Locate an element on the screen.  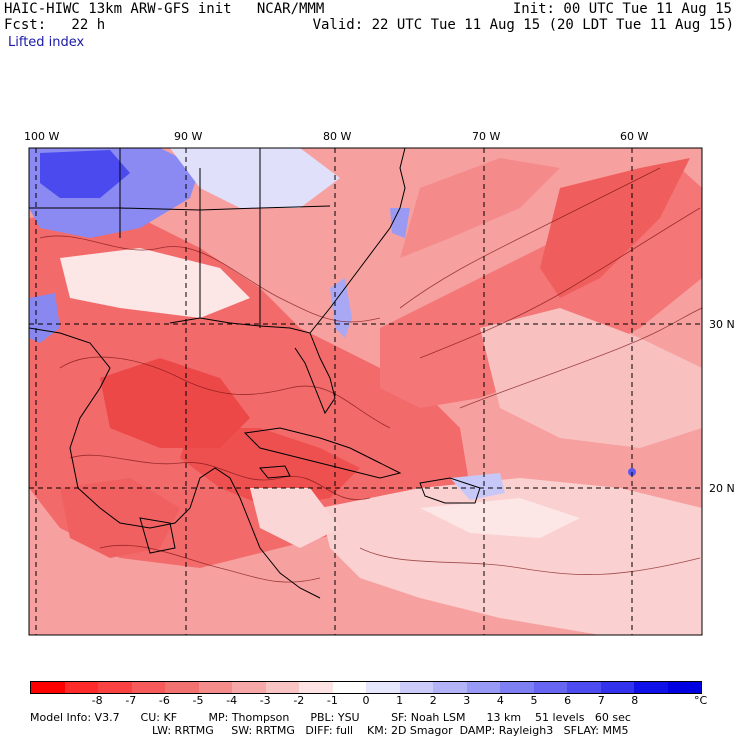
colorbar-unit: °C is located at coordinates (701, 700).